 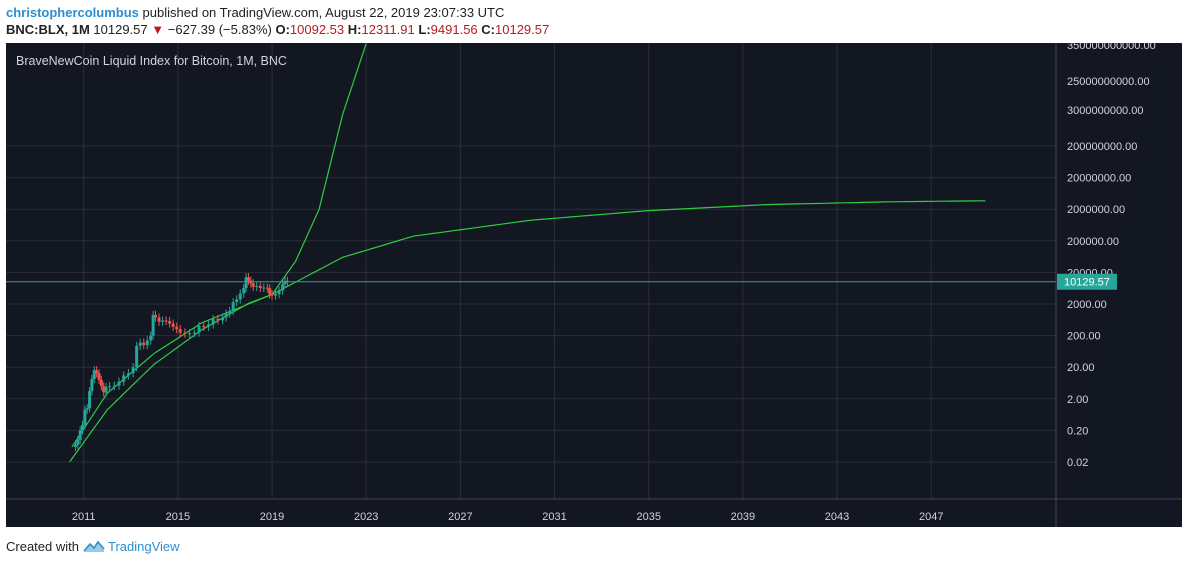 I want to click on open-value: 10092.53, so click(x=317, y=29).